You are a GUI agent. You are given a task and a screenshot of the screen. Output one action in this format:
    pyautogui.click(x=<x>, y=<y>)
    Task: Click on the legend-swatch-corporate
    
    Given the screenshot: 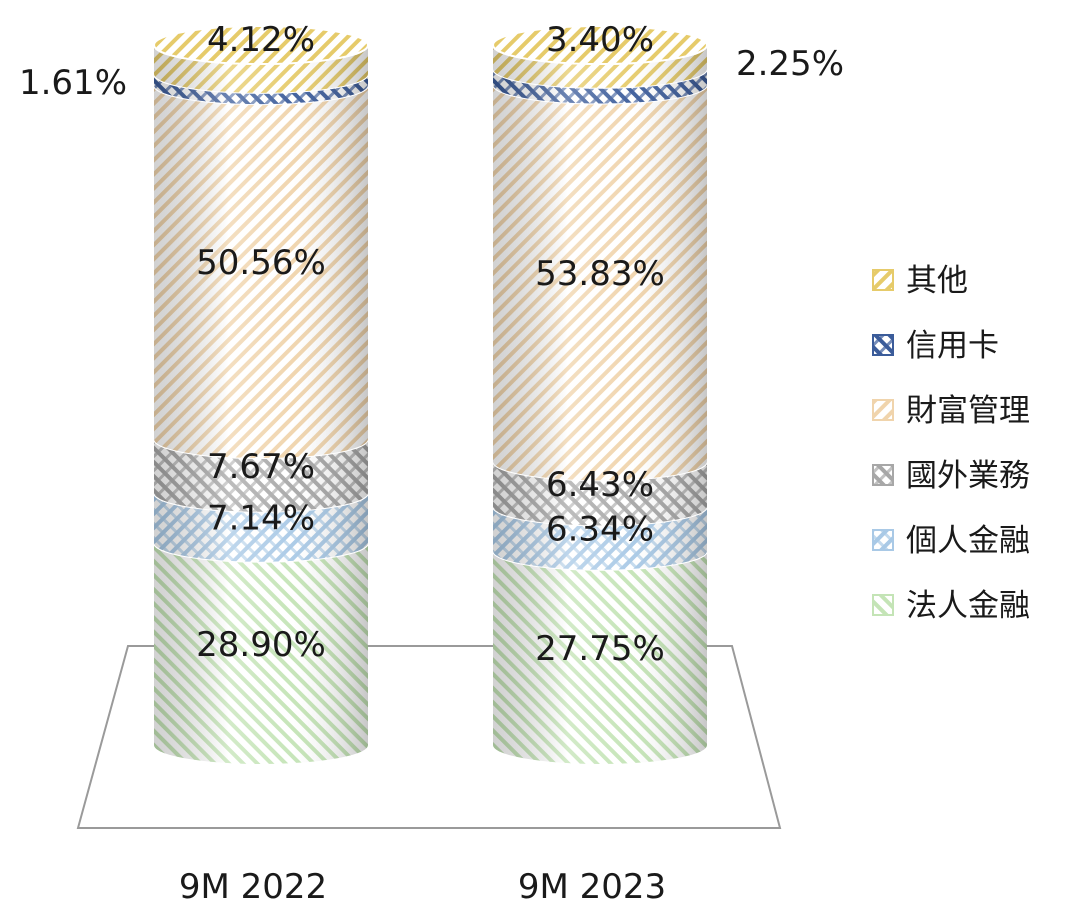 What is the action you would take?
    pyautogui.click(x=883, y=605)
    